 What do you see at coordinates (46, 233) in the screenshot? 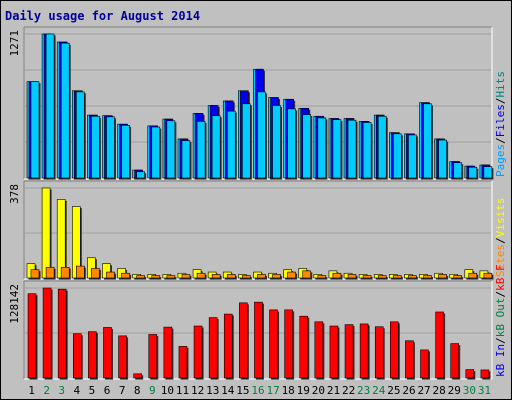
I see `visits-bar` at bounding box center [46, 233].